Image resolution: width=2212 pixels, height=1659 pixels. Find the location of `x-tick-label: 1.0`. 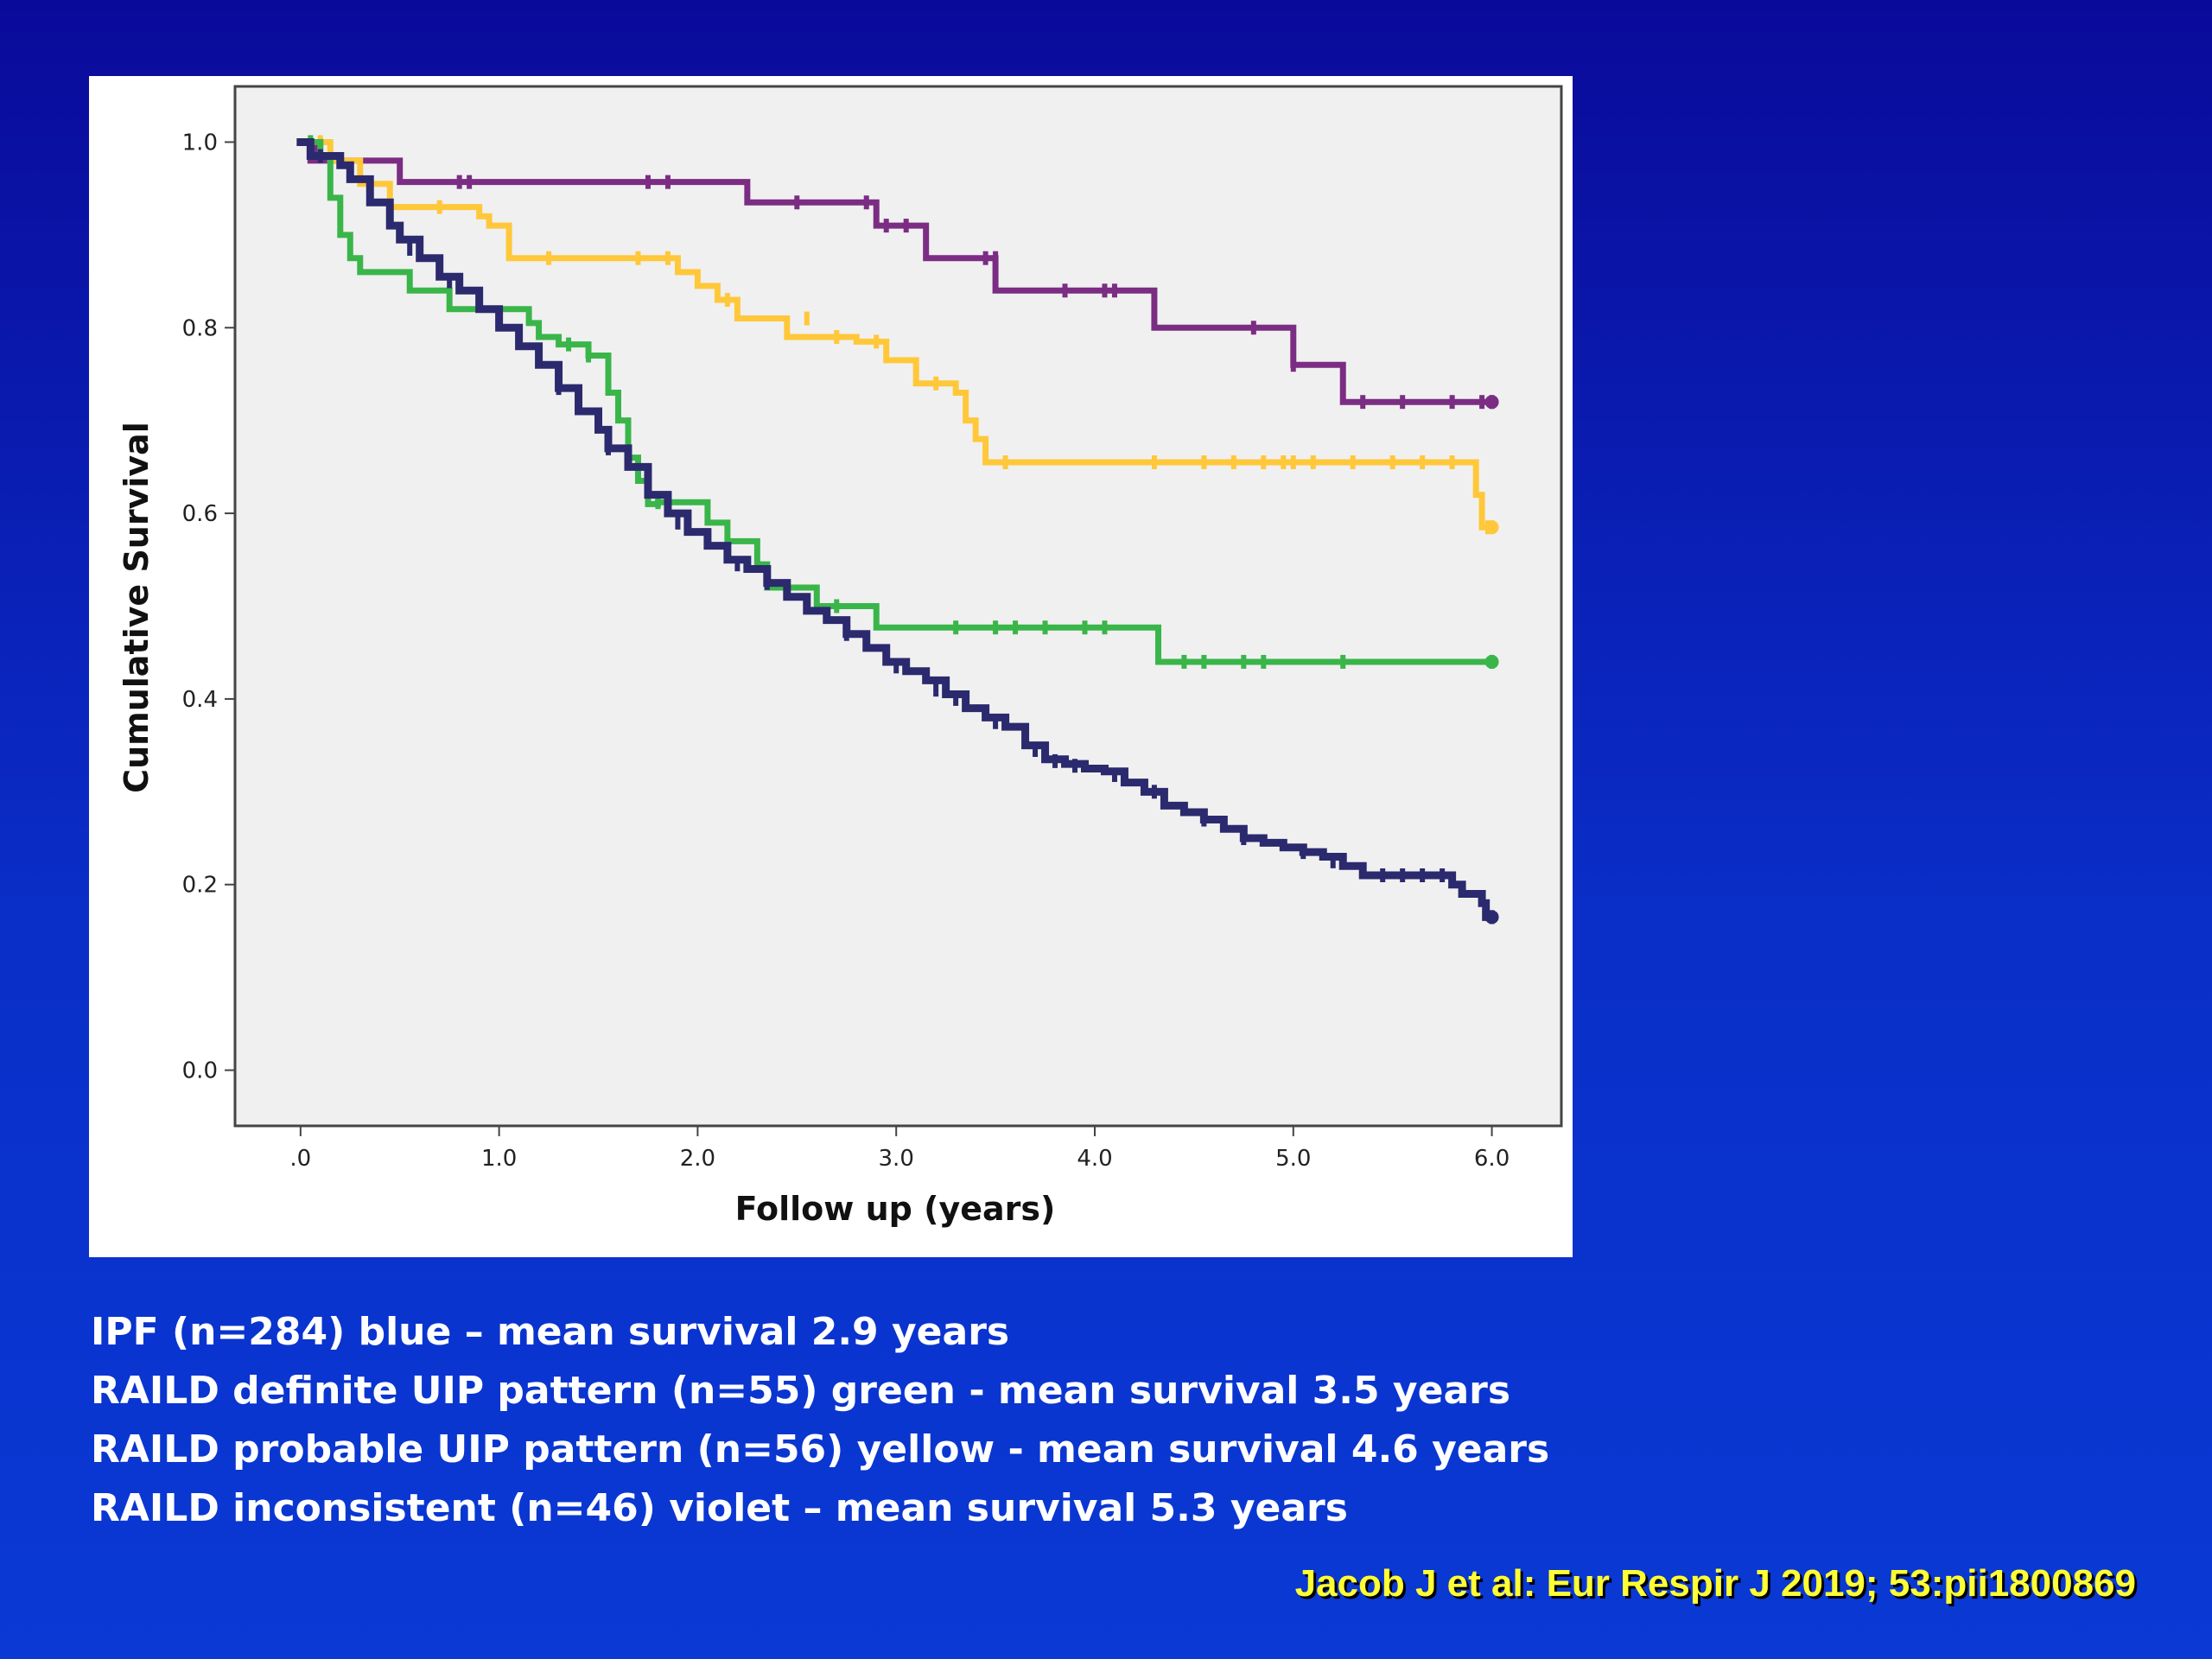

x-tick-label: 1.0 is located at coordinates (499, 1159).